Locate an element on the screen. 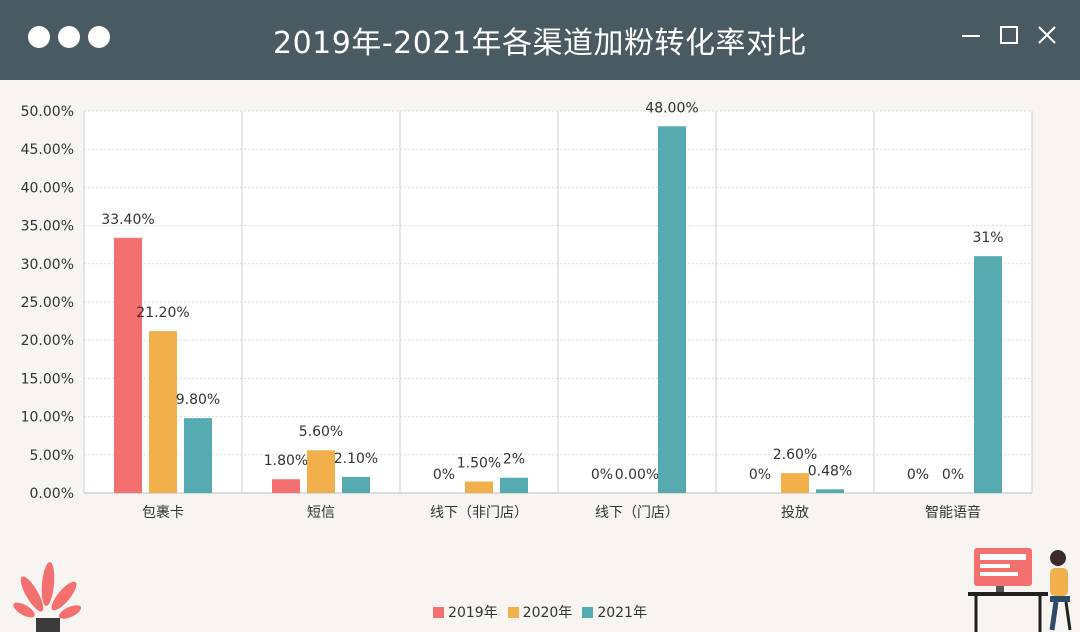 This screenshot has height=632, width=1080. plant-icon is located at coordinates (47, 597).